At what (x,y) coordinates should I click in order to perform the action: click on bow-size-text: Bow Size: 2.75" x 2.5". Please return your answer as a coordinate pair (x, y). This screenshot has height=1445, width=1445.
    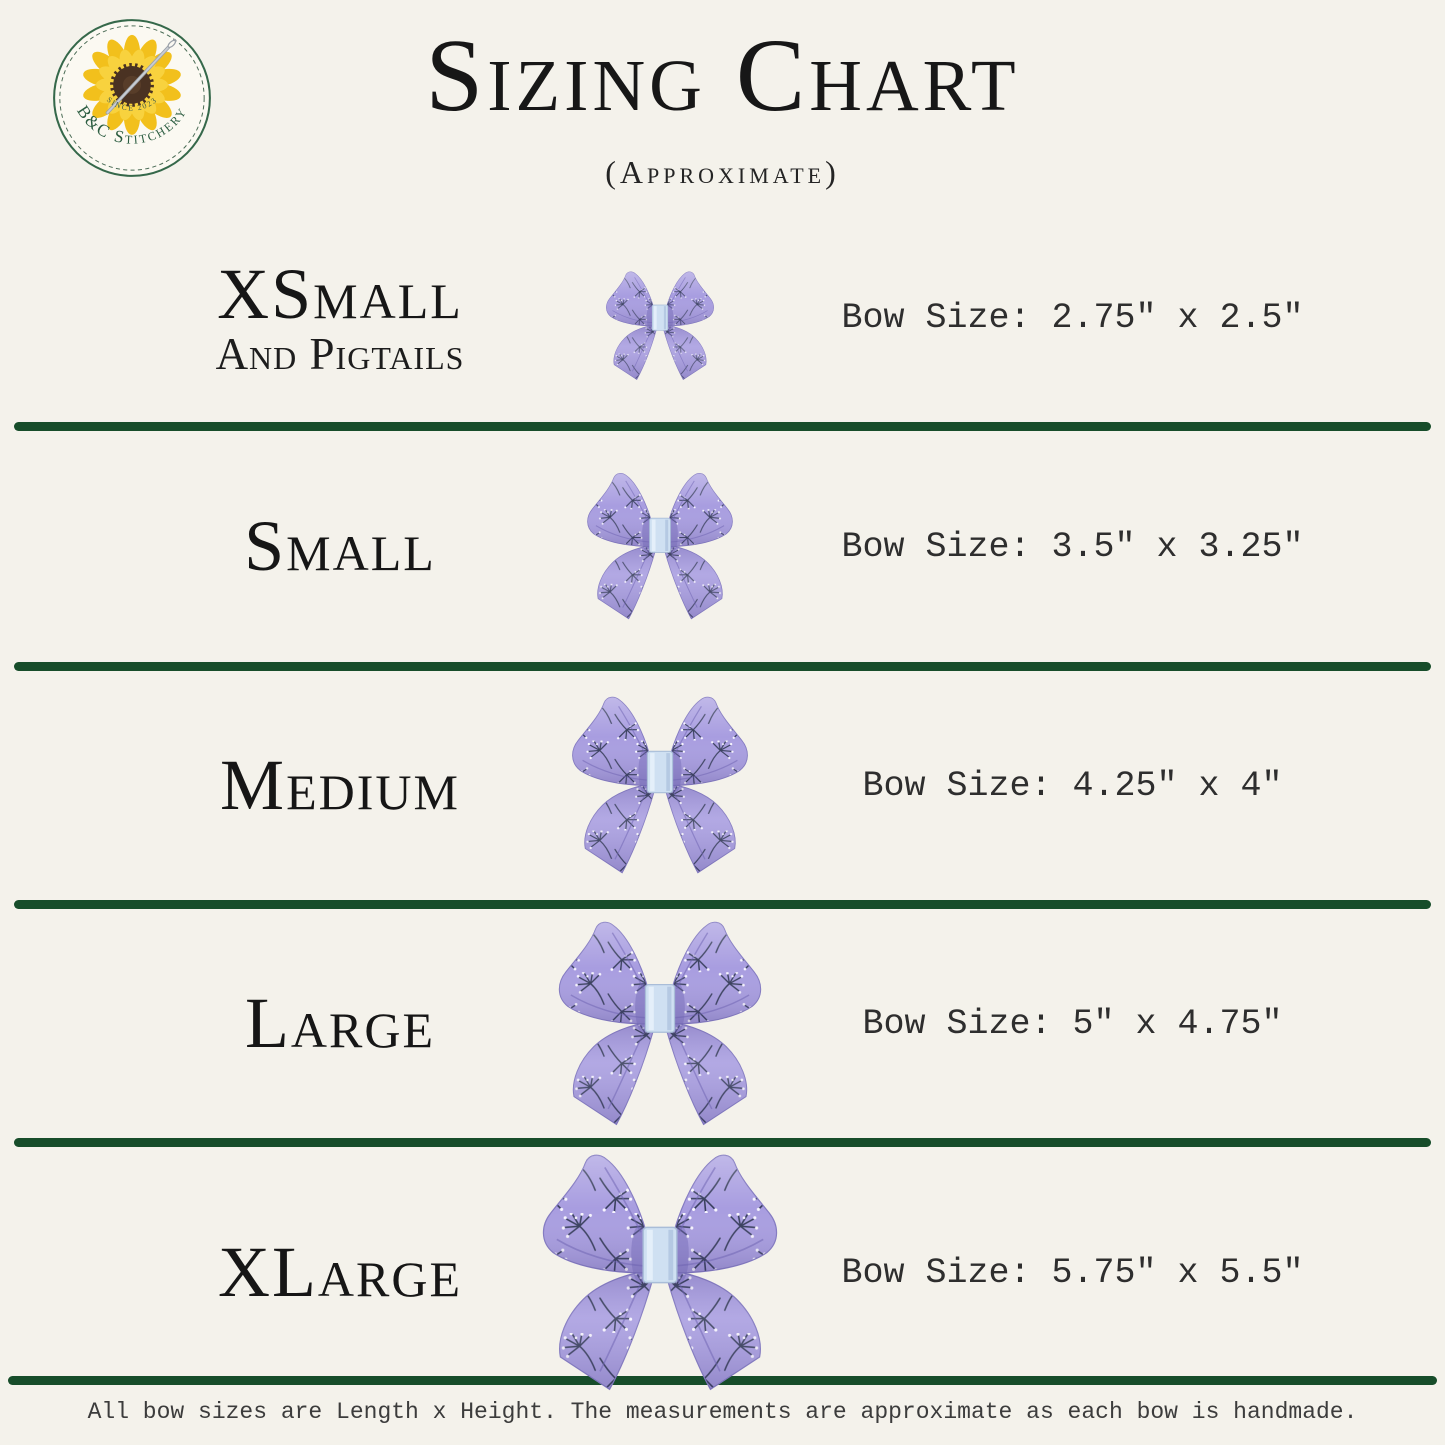
    Looking at the image, I should click on (1072, 318).